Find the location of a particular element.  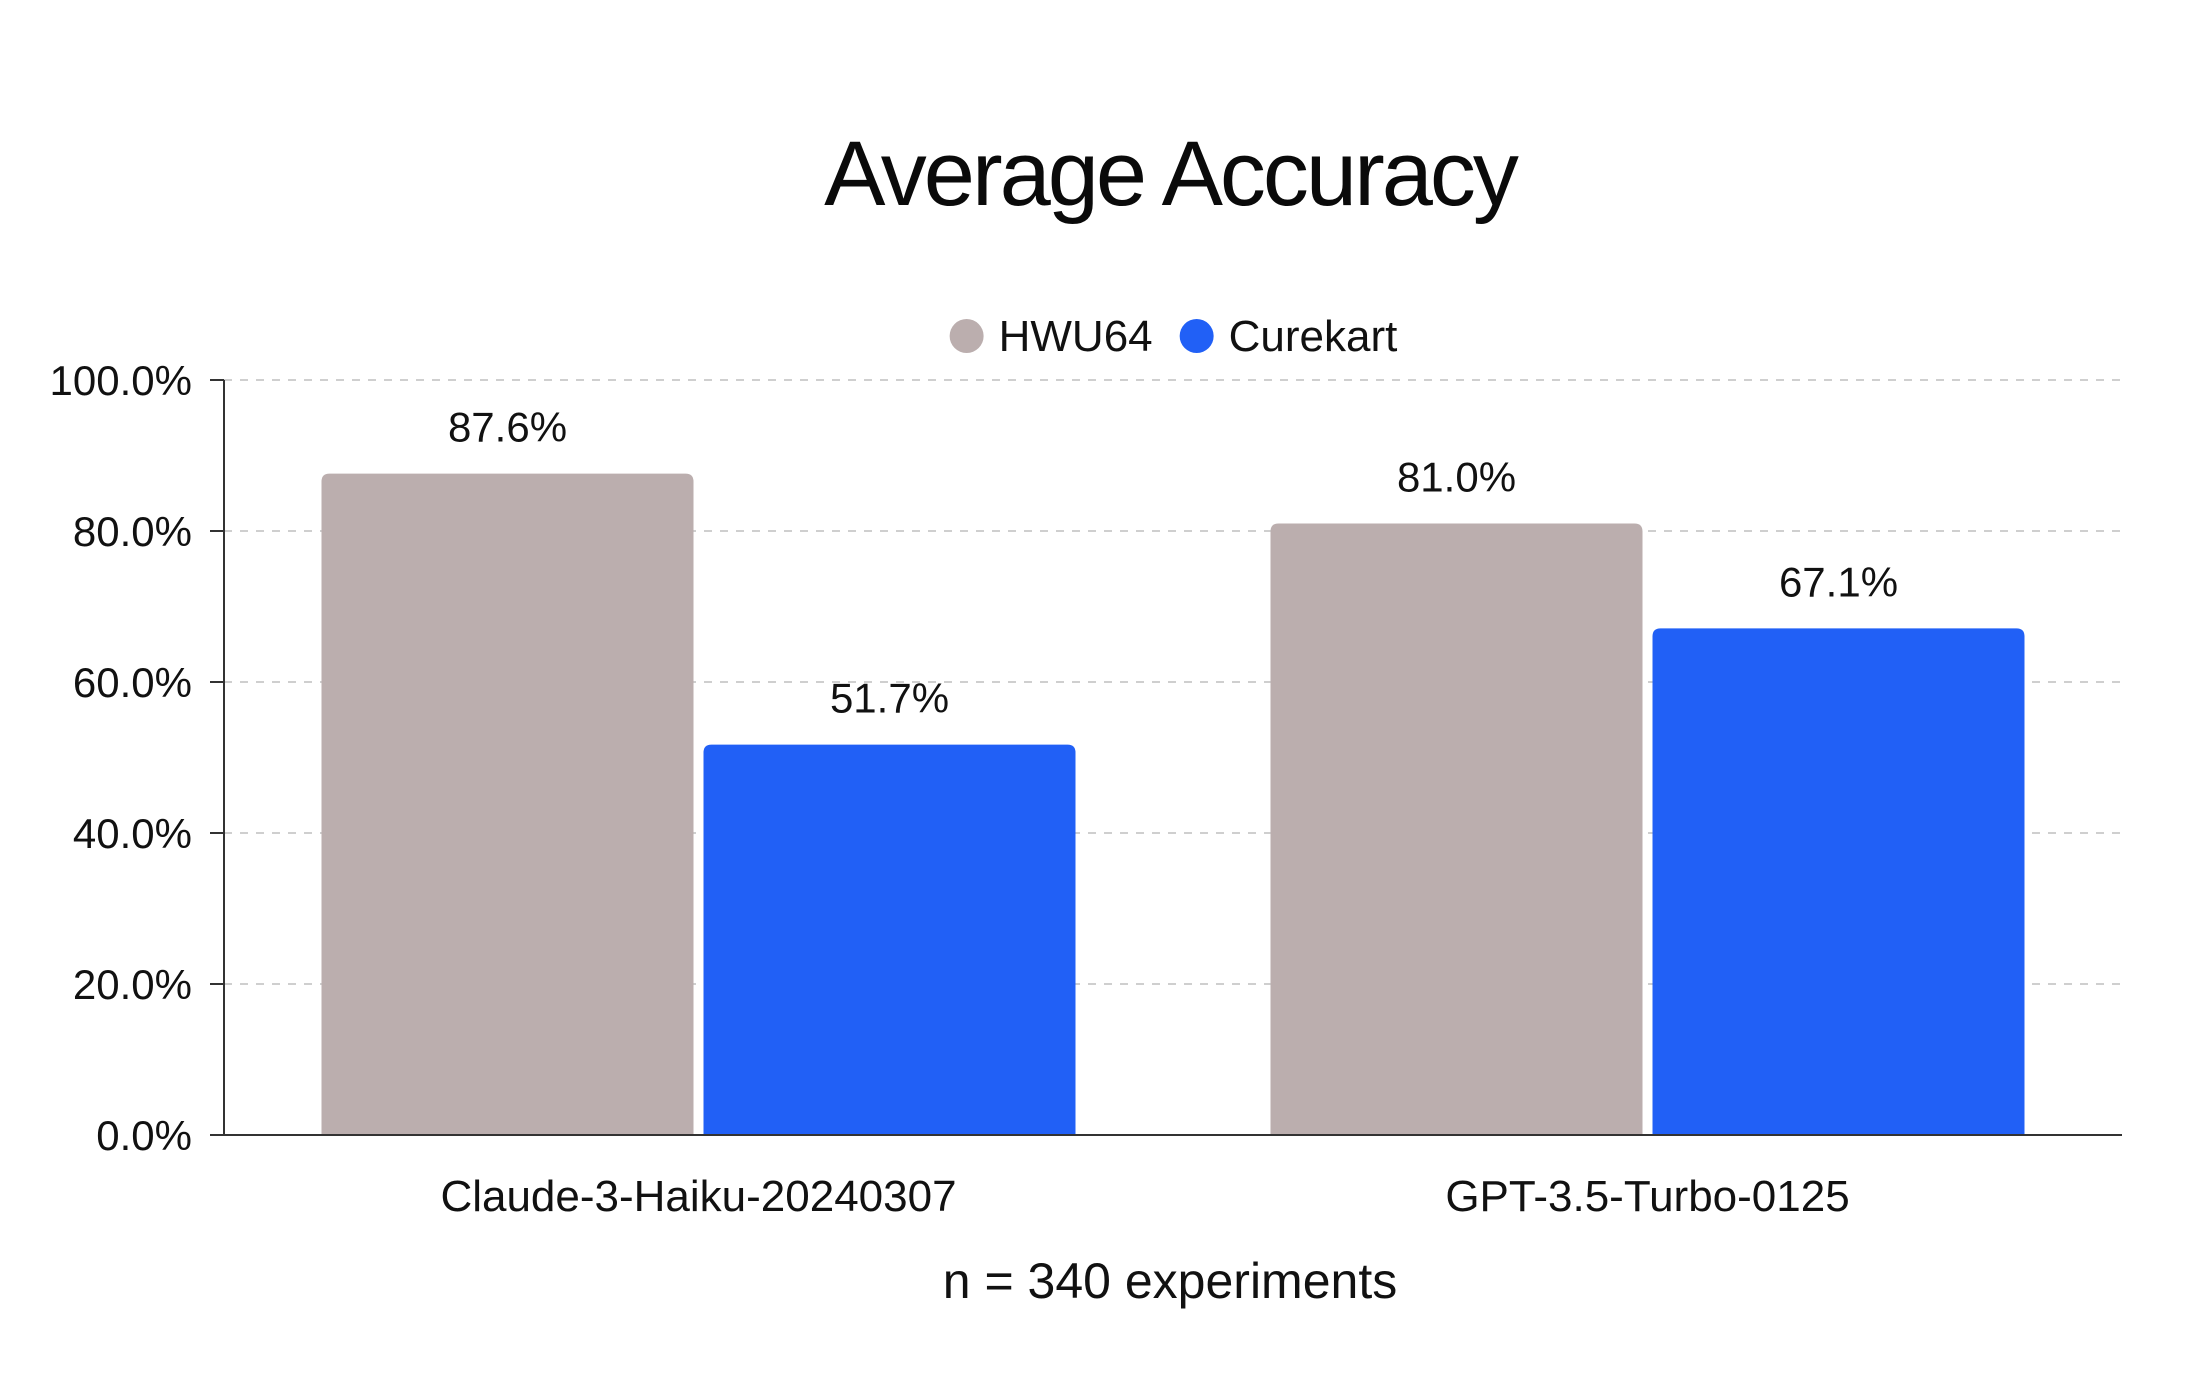

y-tick-label: 40.0% is located at coordinates (132, 833).